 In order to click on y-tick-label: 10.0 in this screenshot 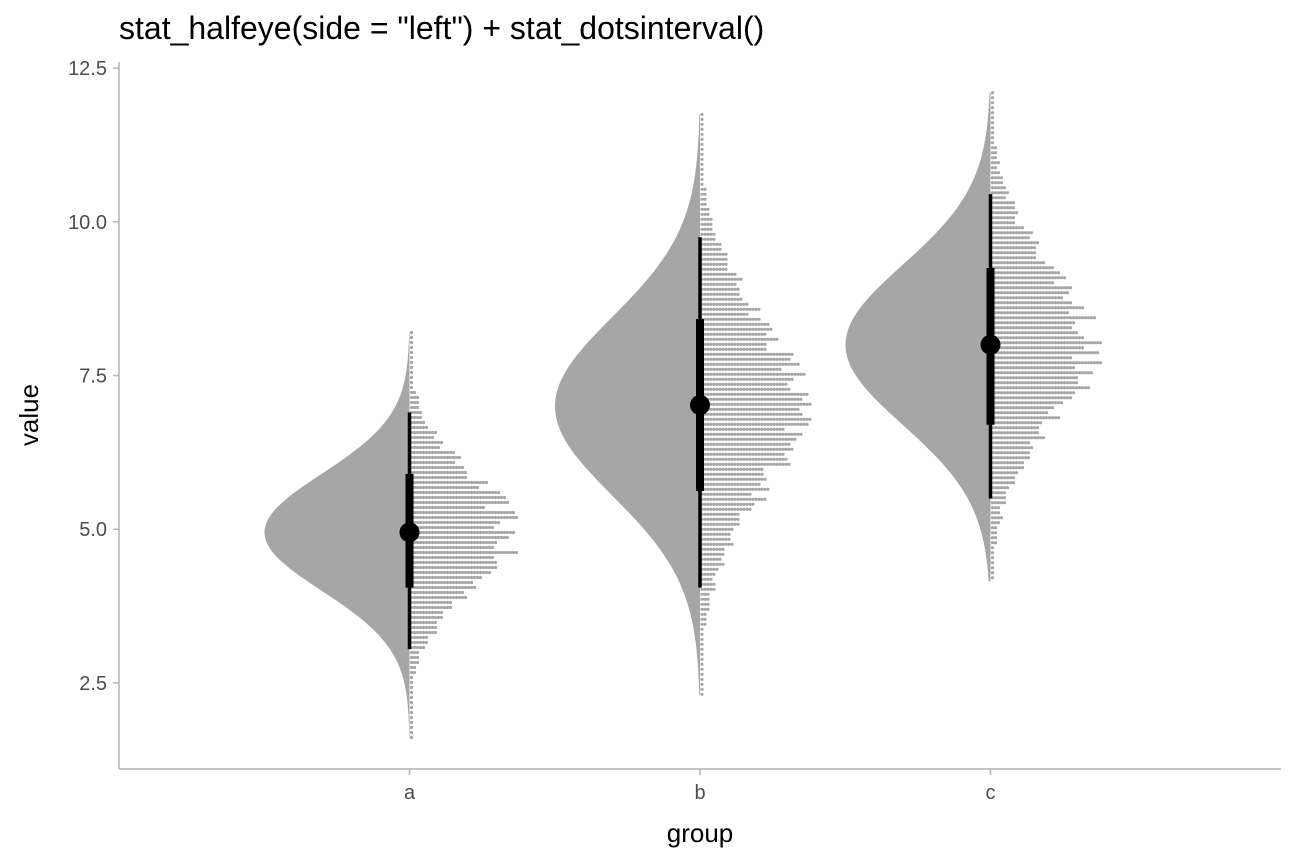, I will do `click(87, 223)`.